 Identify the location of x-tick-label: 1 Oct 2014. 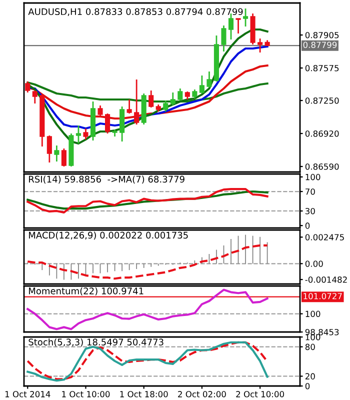
(27, 394).